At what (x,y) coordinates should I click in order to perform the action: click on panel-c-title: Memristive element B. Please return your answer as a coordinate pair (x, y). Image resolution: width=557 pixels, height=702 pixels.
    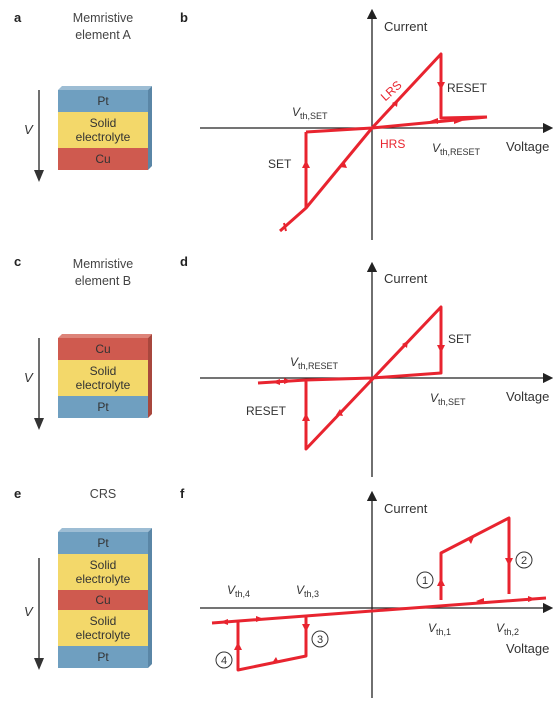
    Looking at the image, I should click on (103, 273).